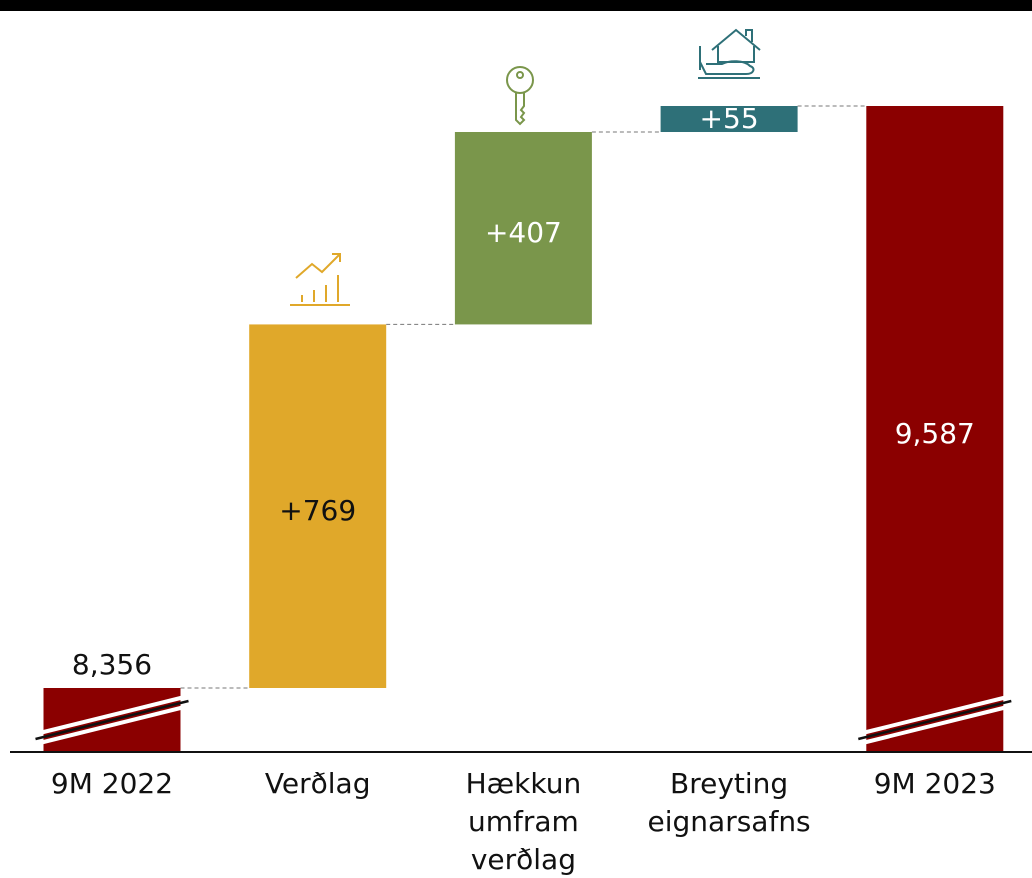 The height and width of the screenshot is (878, 1032). I want to click on x-tick-label: Verðlag, so click(318, 783).